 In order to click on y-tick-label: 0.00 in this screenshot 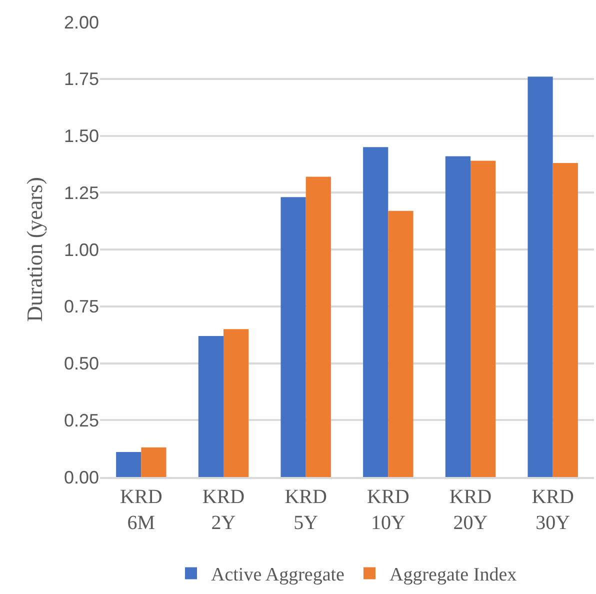, I will do `click(81, 477)`.